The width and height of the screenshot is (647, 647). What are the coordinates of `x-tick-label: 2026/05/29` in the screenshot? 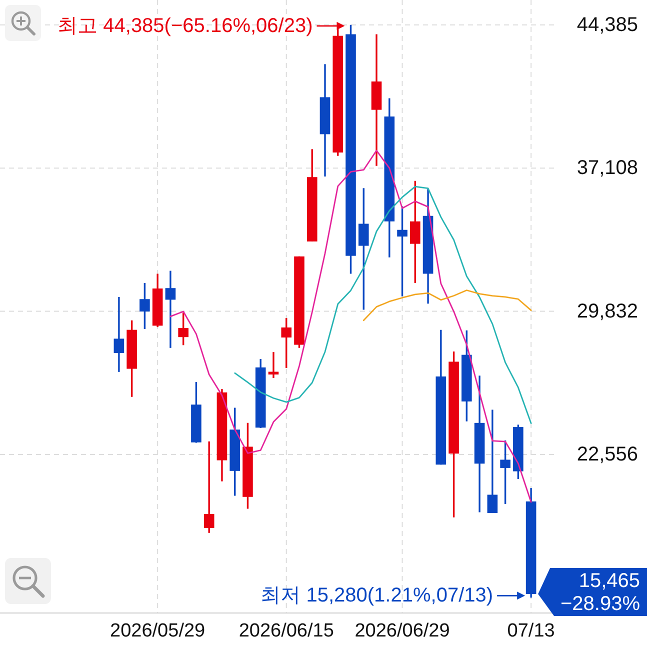 It's located at (158, 631).